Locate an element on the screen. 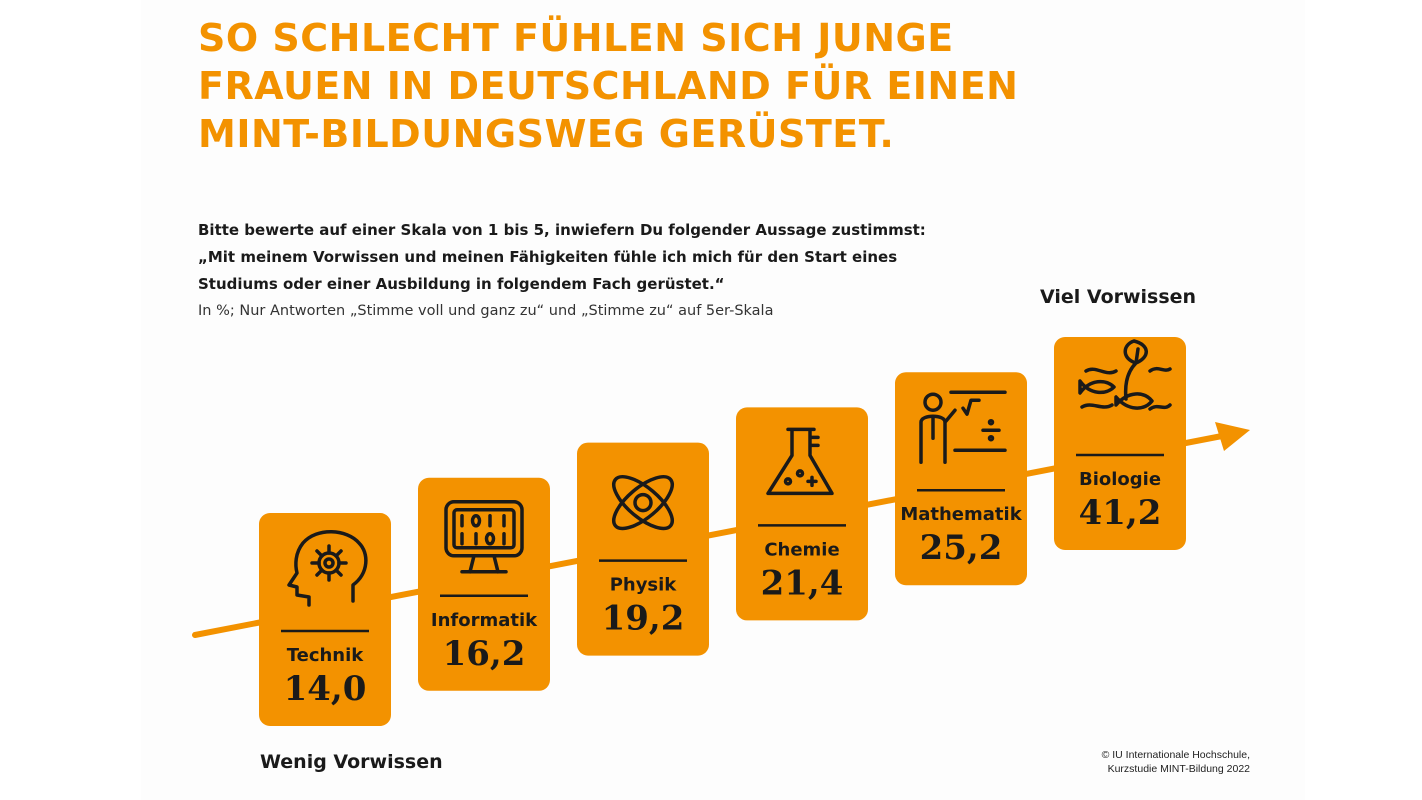  category-label: Mathematik is located at coordinates (961, 514).